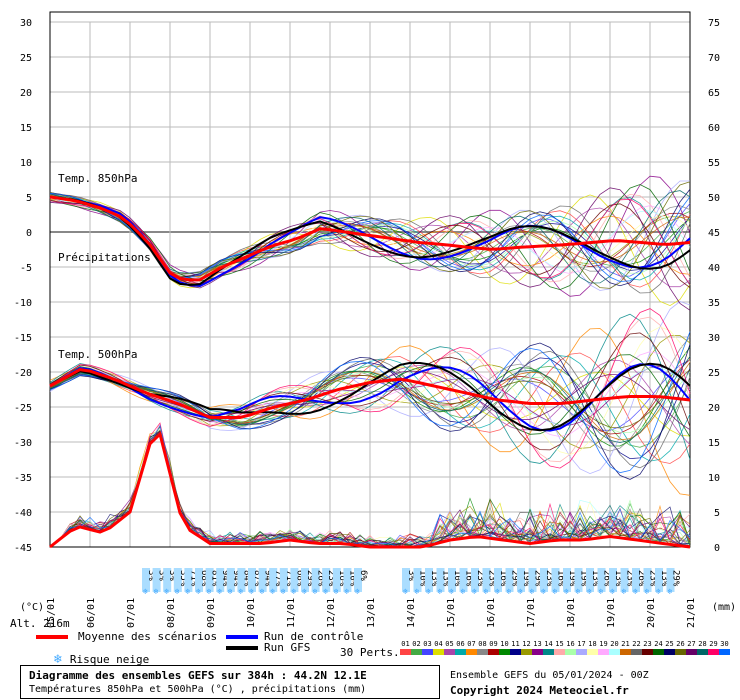 The width and height of the screenshot is (740, 700). I want to click on pert-legend-num: 07, so click(471, 644).